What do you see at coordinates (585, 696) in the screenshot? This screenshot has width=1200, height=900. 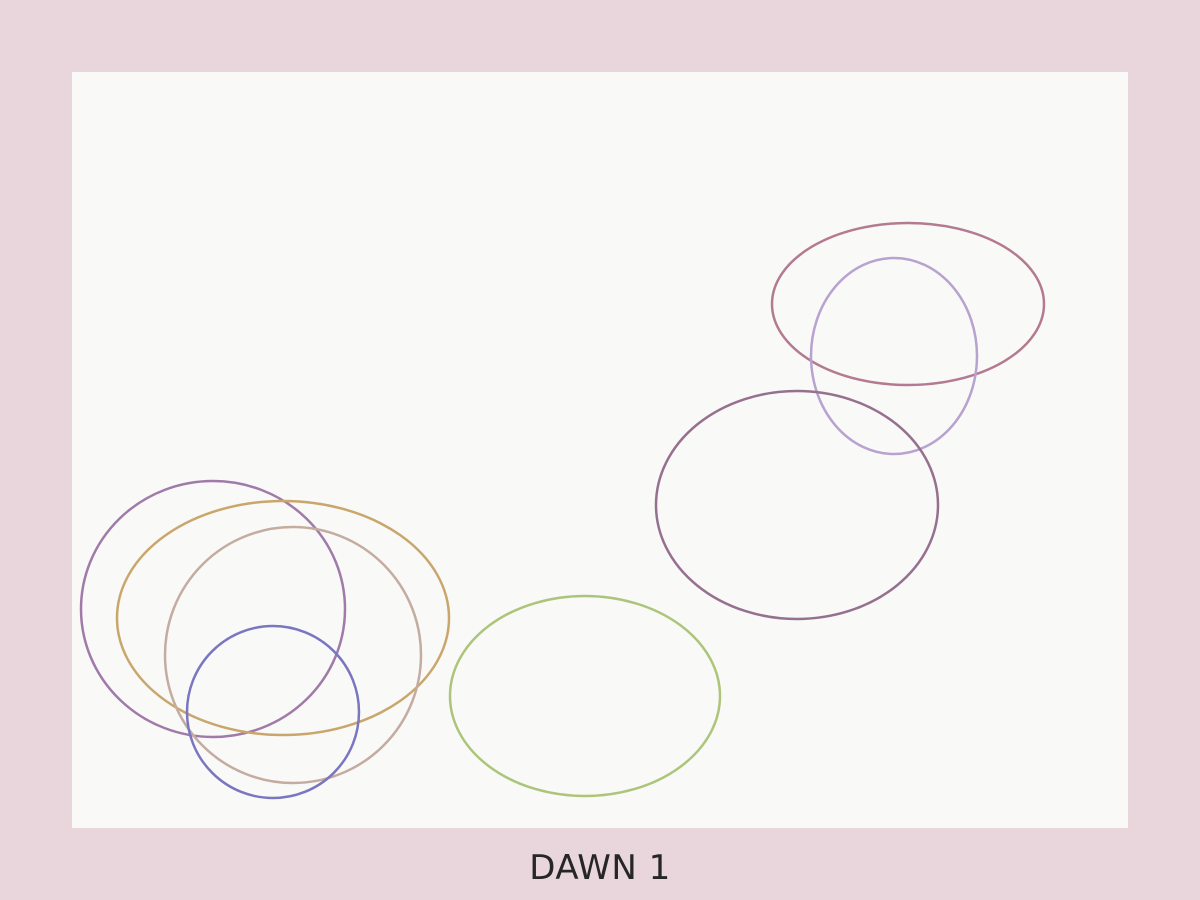 I see `ellipse-green-bottom-center` at bounding box center [585, 696].